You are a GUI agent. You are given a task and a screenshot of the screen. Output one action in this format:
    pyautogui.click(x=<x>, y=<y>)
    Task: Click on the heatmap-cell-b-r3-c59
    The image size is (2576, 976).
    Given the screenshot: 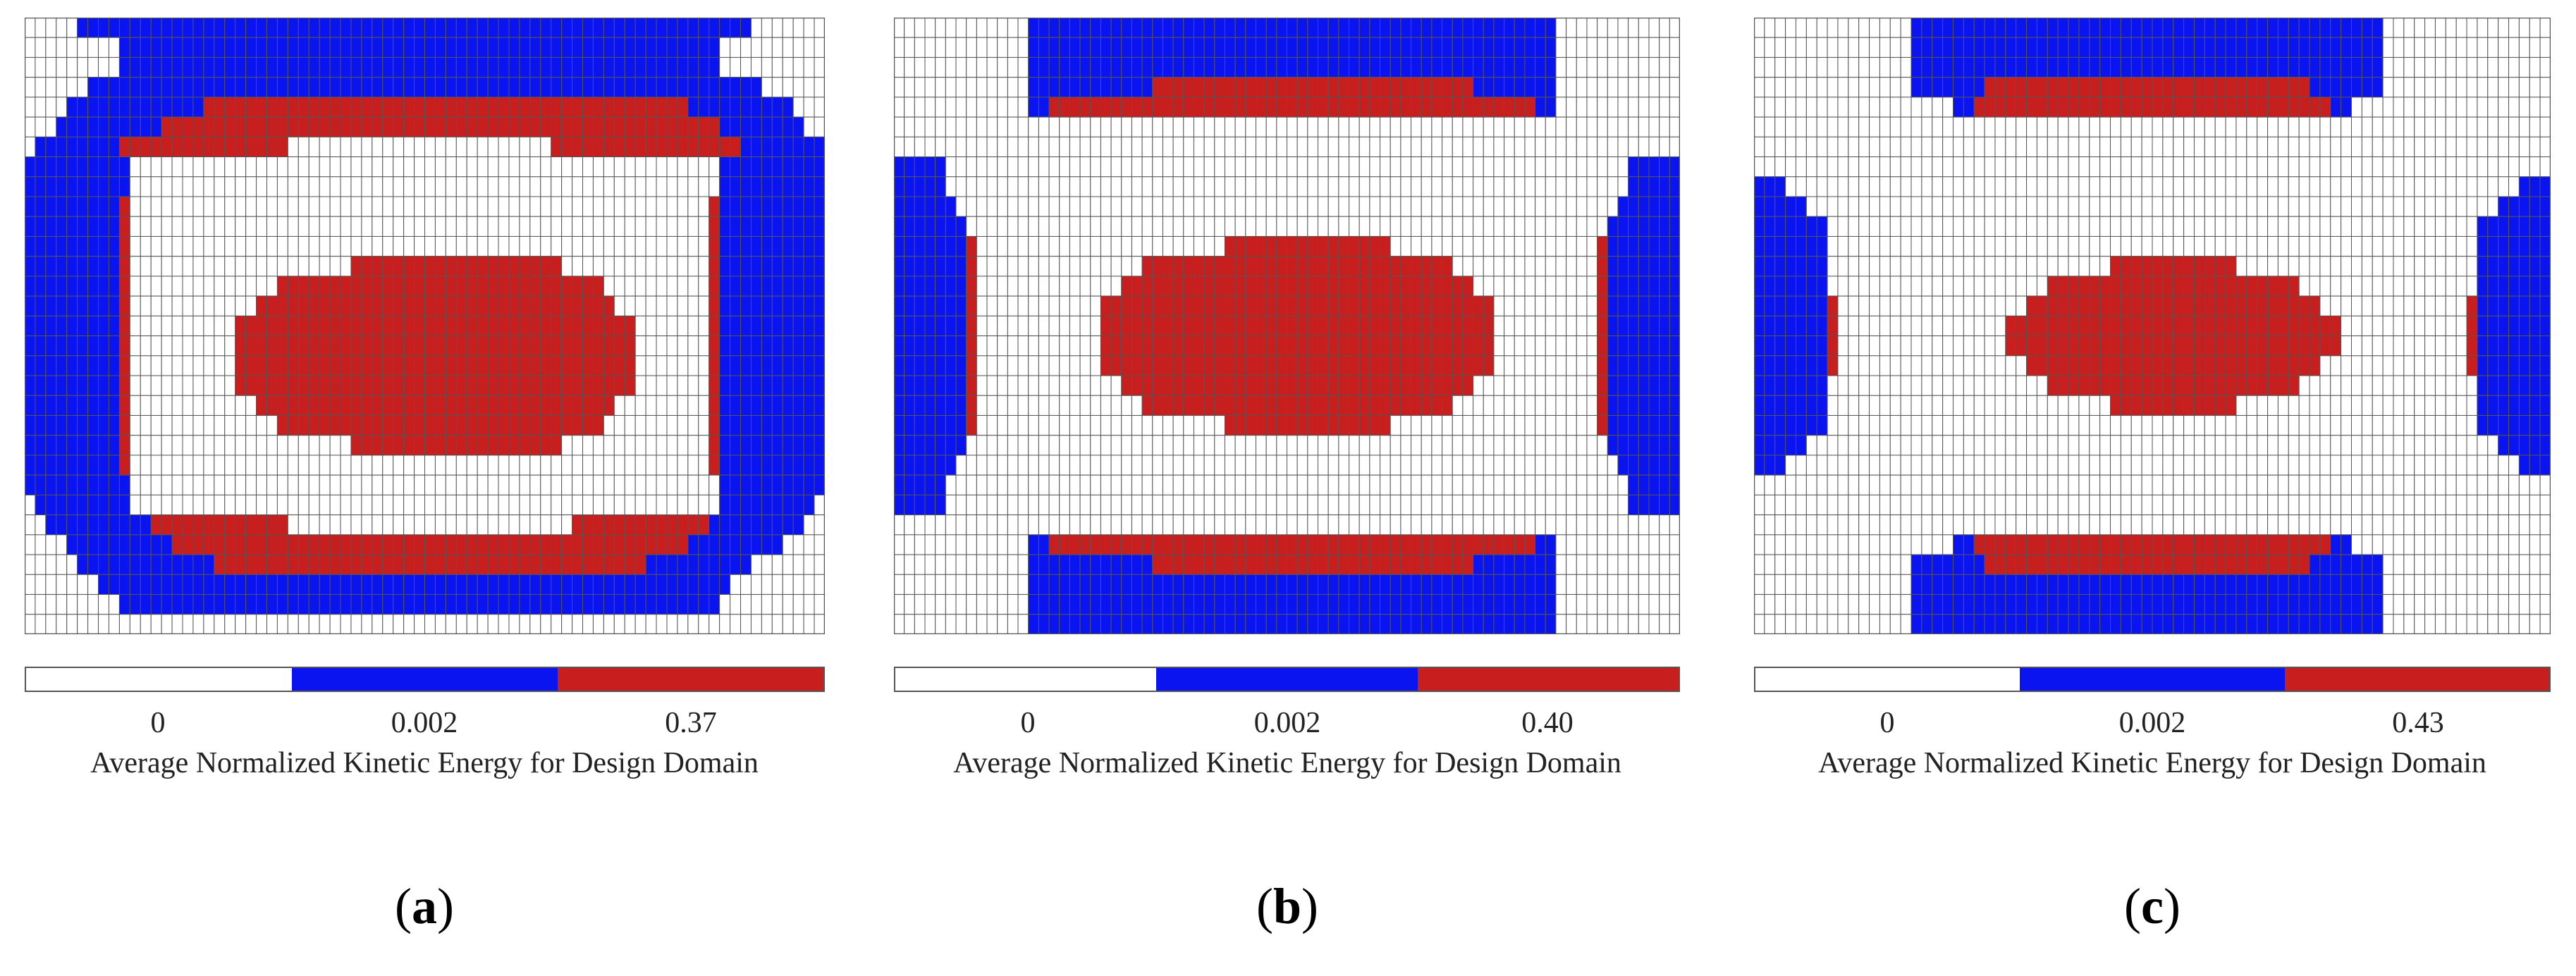 What is the action you would take?
    pyautogui.click(x=1509, y=87)
    